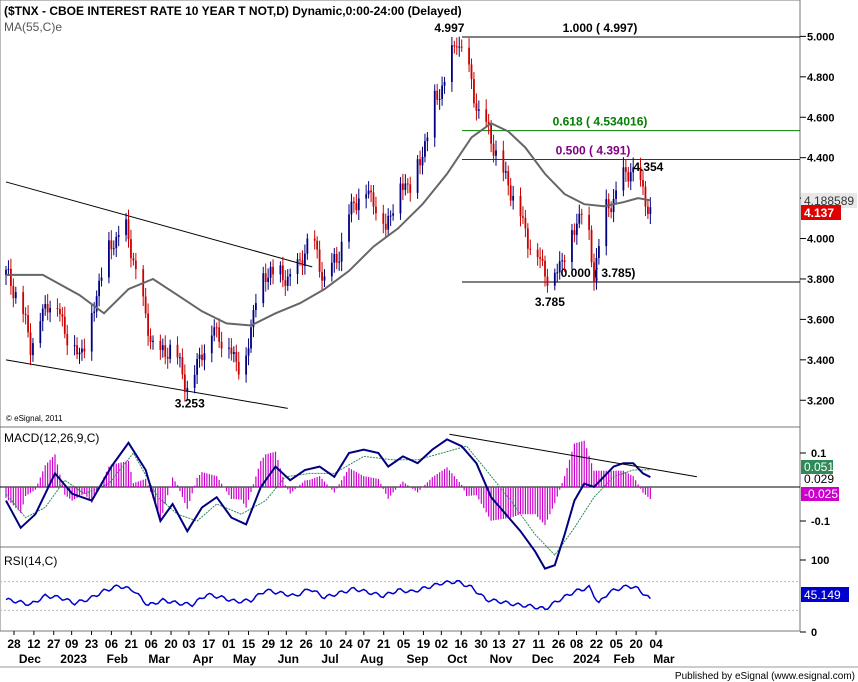 This screenshot has height=682, width=858. What do you see at coordinates (92, 644) in the screenshot?
I see `x-day-label: 23` at bounding box center [92, 644].